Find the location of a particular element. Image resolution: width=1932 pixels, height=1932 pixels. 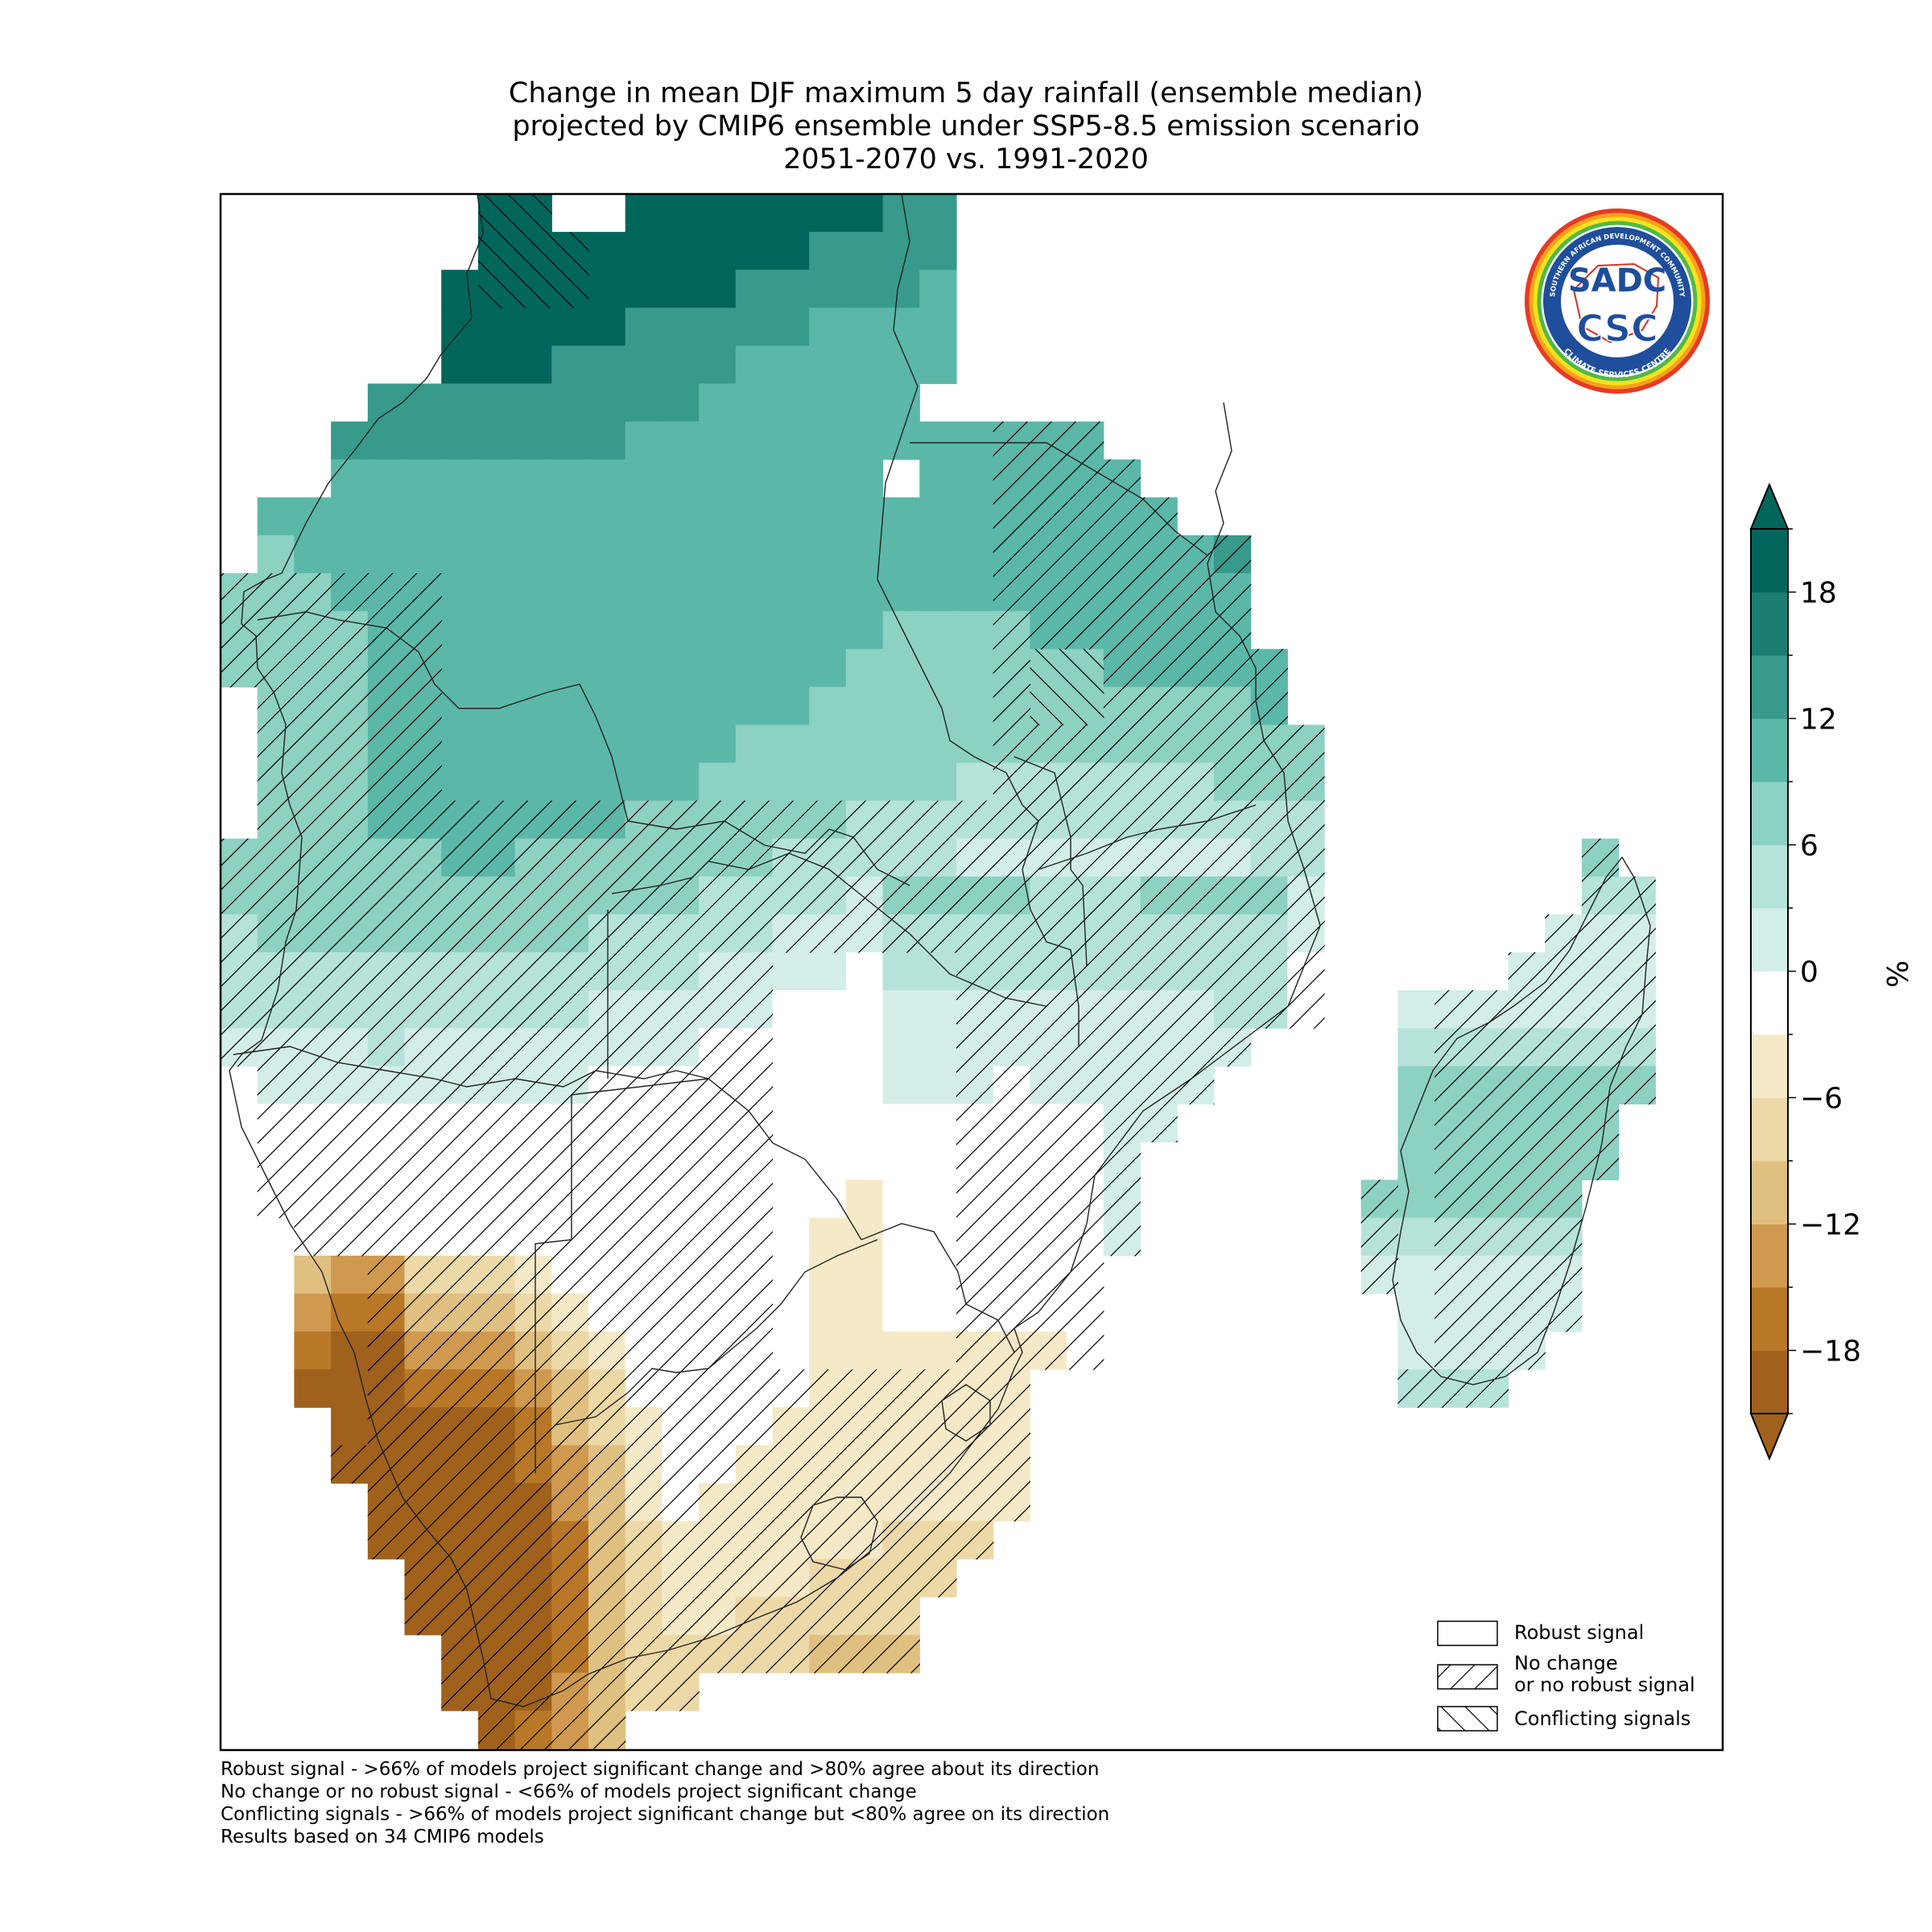

legend-nochange-swatch is located at coordinates (1467, 1677).